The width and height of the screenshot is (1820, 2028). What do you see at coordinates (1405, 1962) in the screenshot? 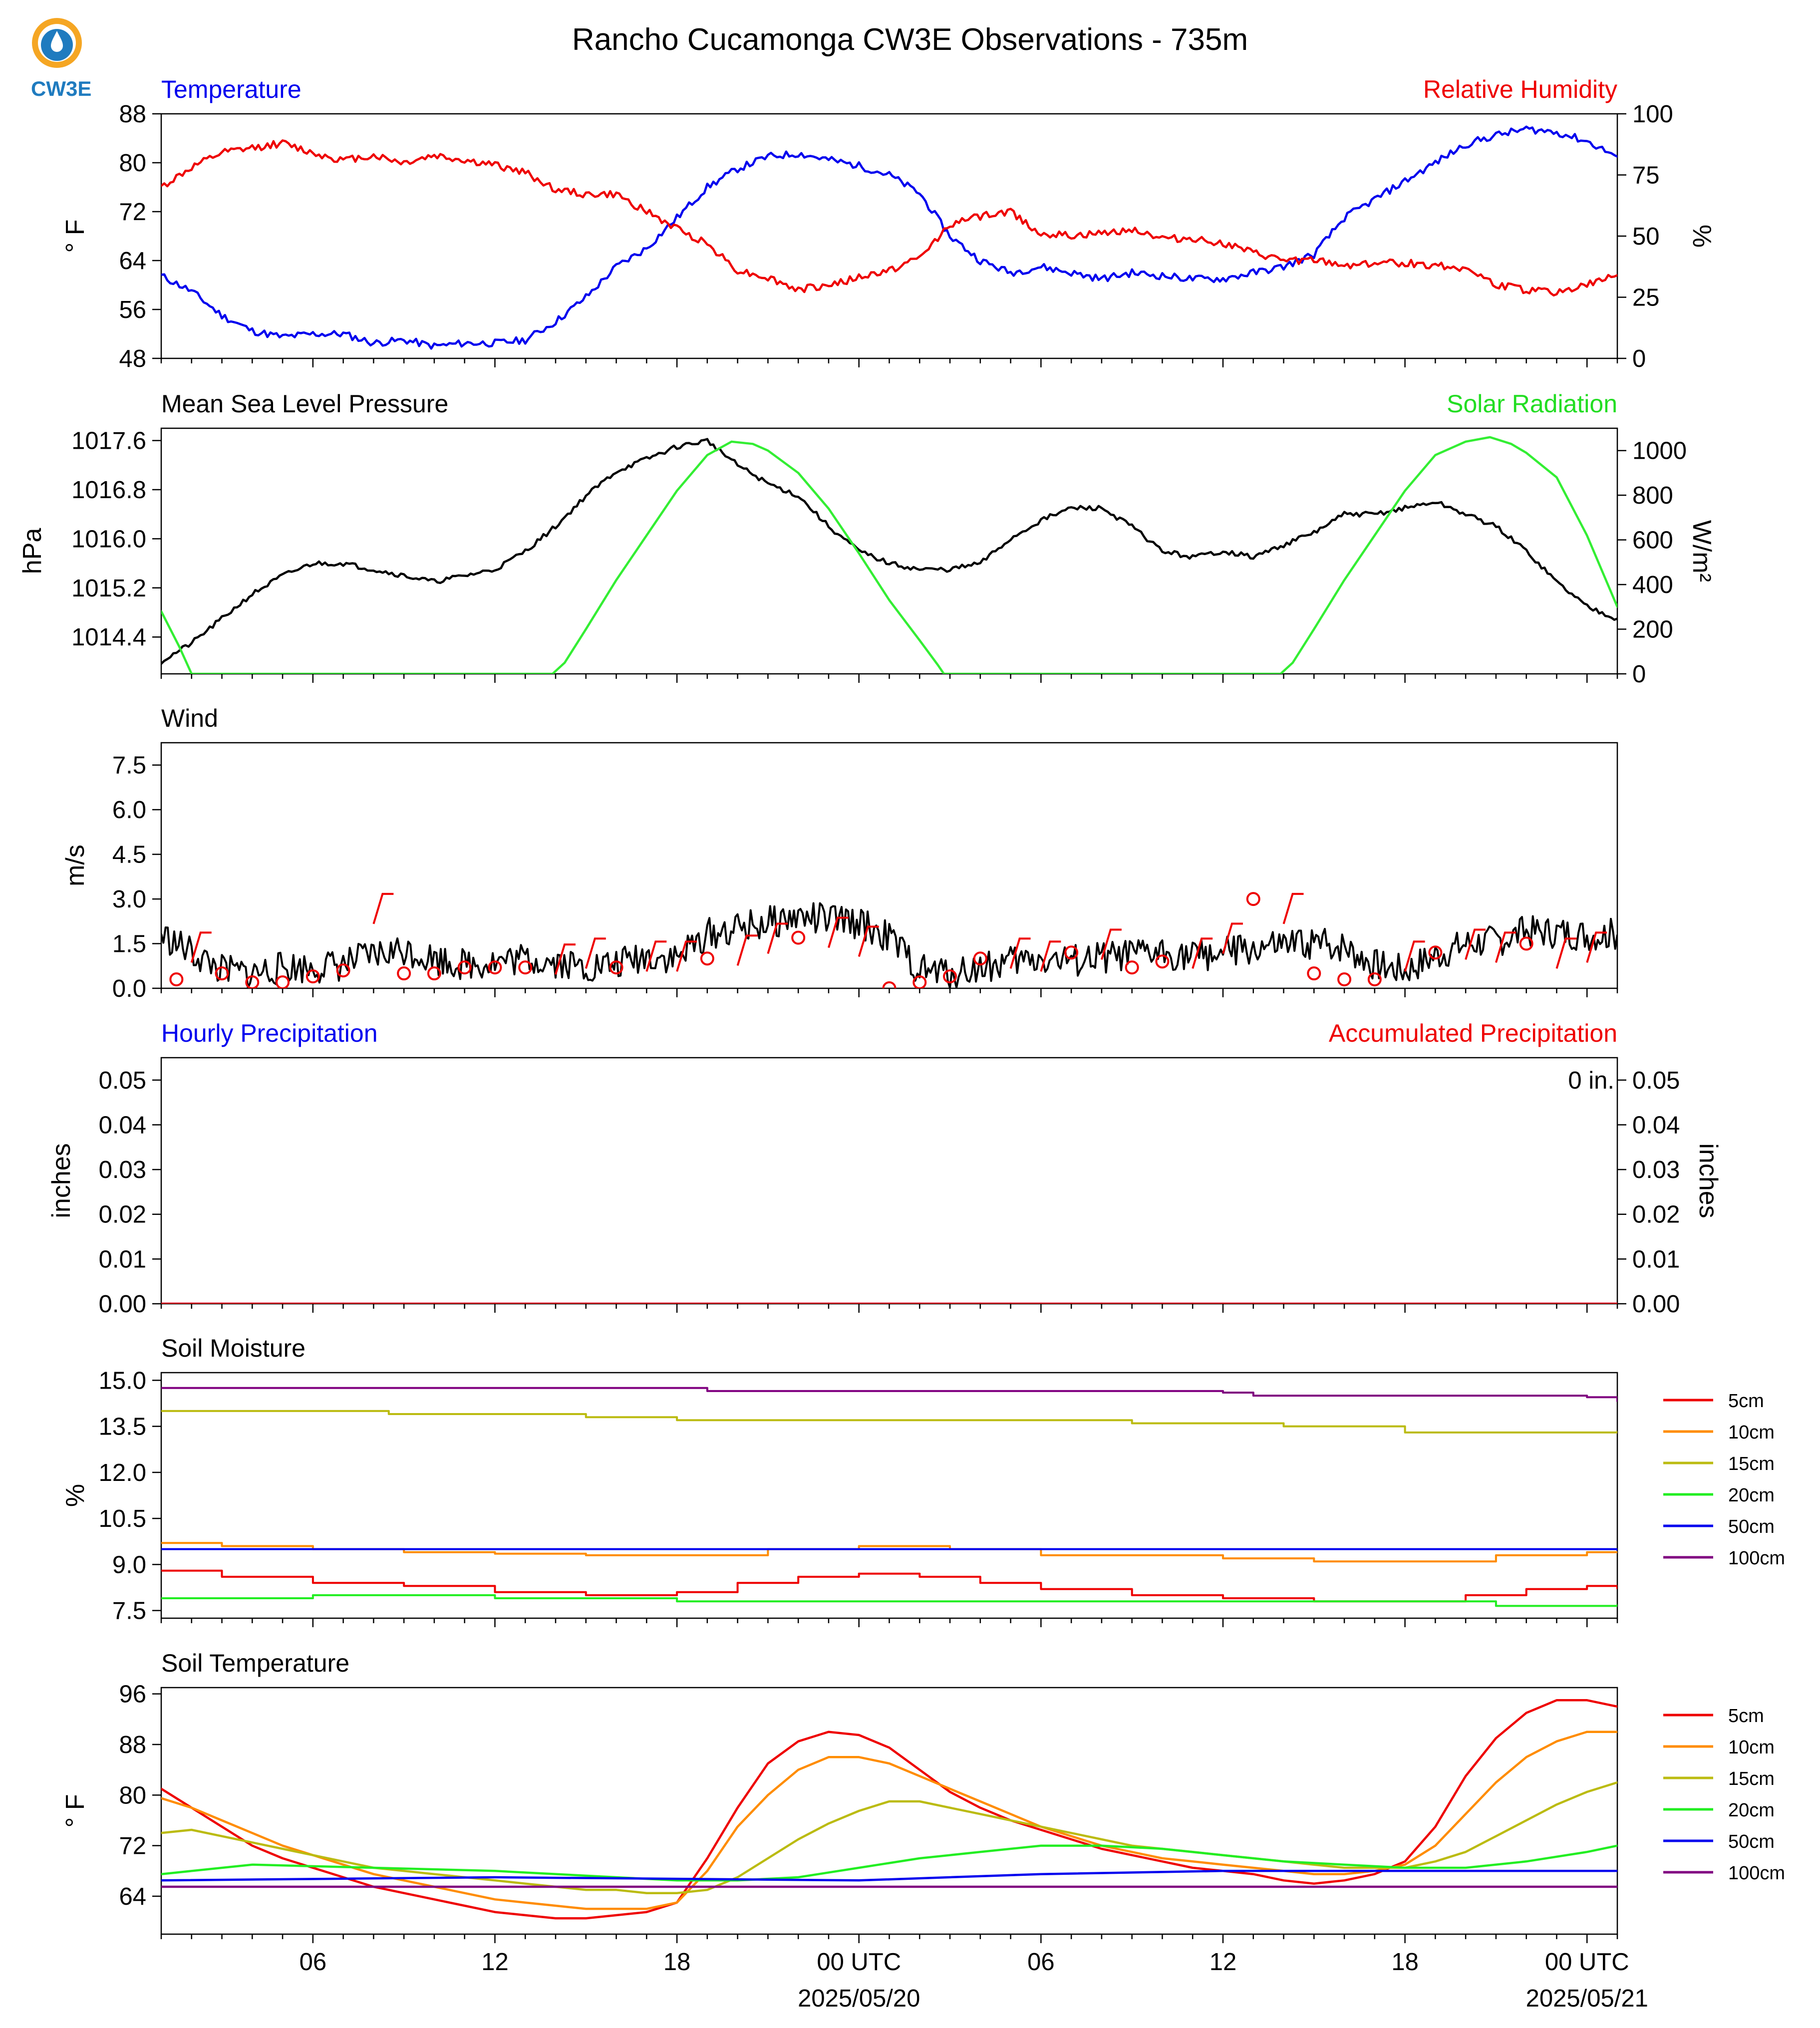
I see `x-tick-label: 18` at bounding box center [1405, 1962].